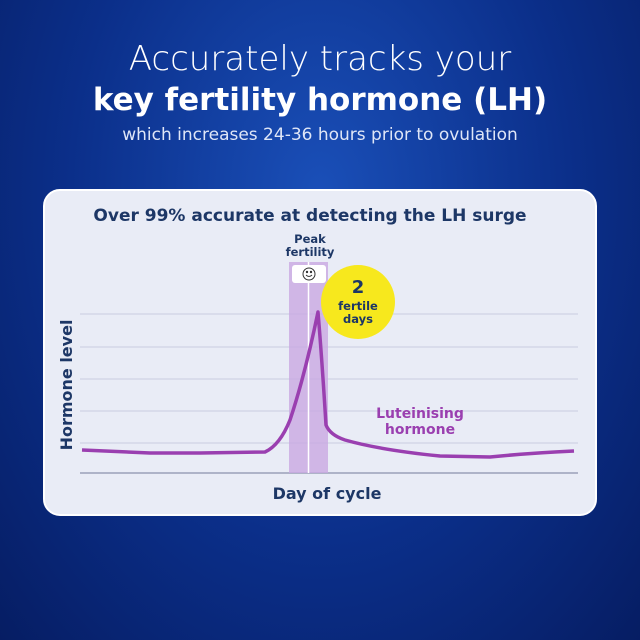 The width and height of the screenshot is (640, 640). What do you see at coordinates (320, 59) in the screenshot?
I see `headline-1: Accurately tracks your` at bounding box center [320, 59].